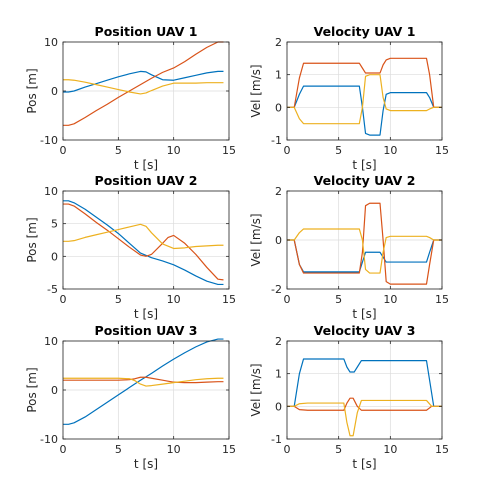  Describe the element at coordinates (54, 224) in the screenshot. I see `y-tick-label: 5` at that location.